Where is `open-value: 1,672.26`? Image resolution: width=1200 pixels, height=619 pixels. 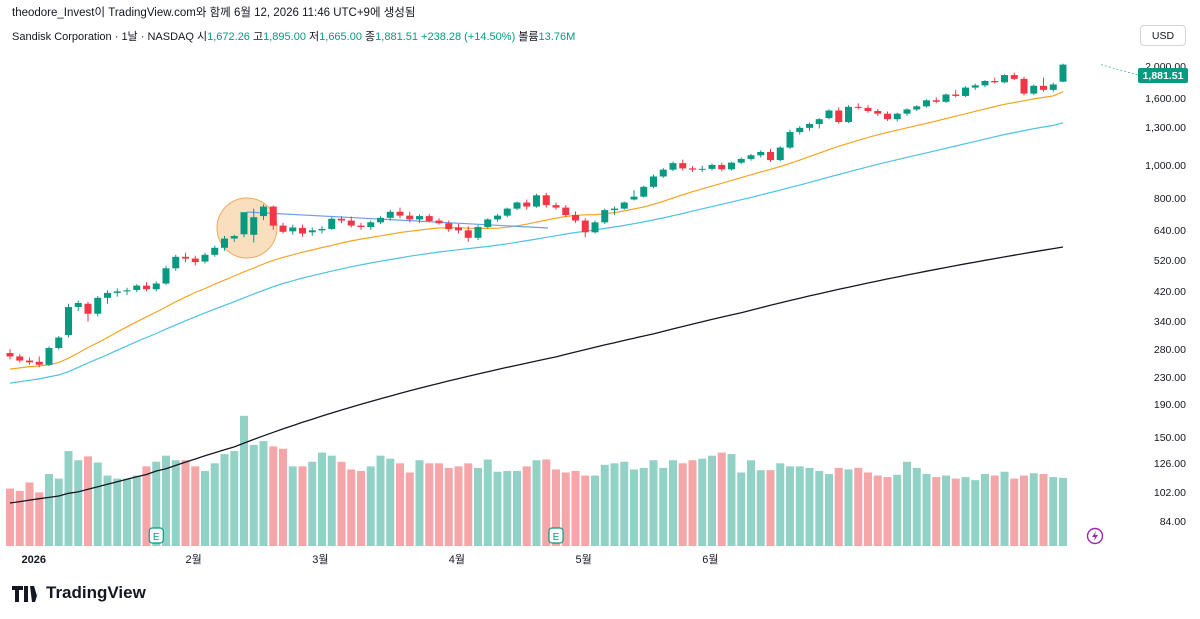
open-value: 1,672.26 is located at coordinates (228, 37).